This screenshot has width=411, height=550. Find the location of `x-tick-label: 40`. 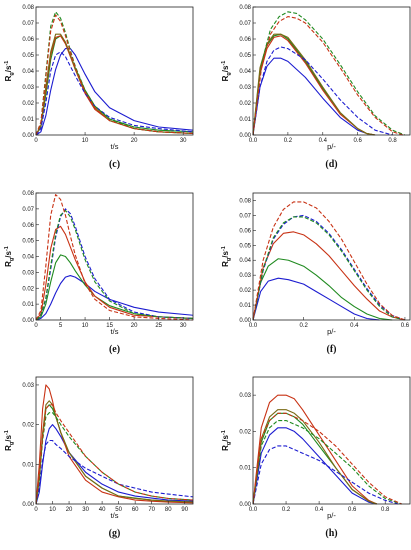

x-tick-label: 40 is located at coordinates (102, 510).